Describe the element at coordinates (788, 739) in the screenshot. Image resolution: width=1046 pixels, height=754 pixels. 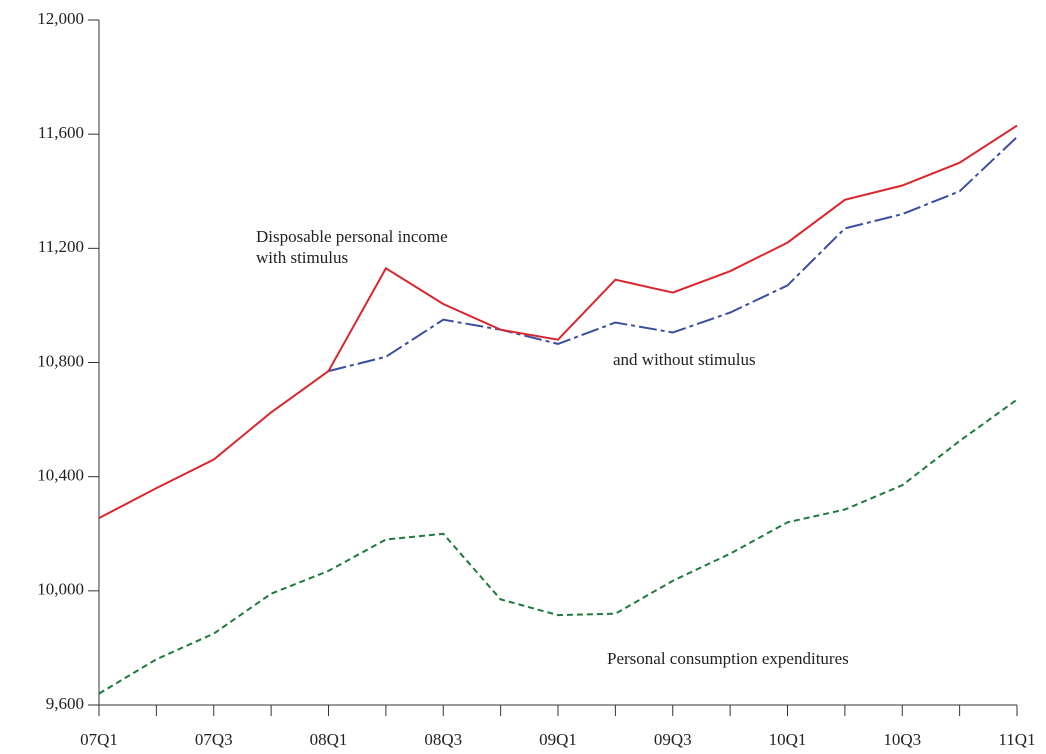
I see `x-tick-label: 10Q1` at that location.